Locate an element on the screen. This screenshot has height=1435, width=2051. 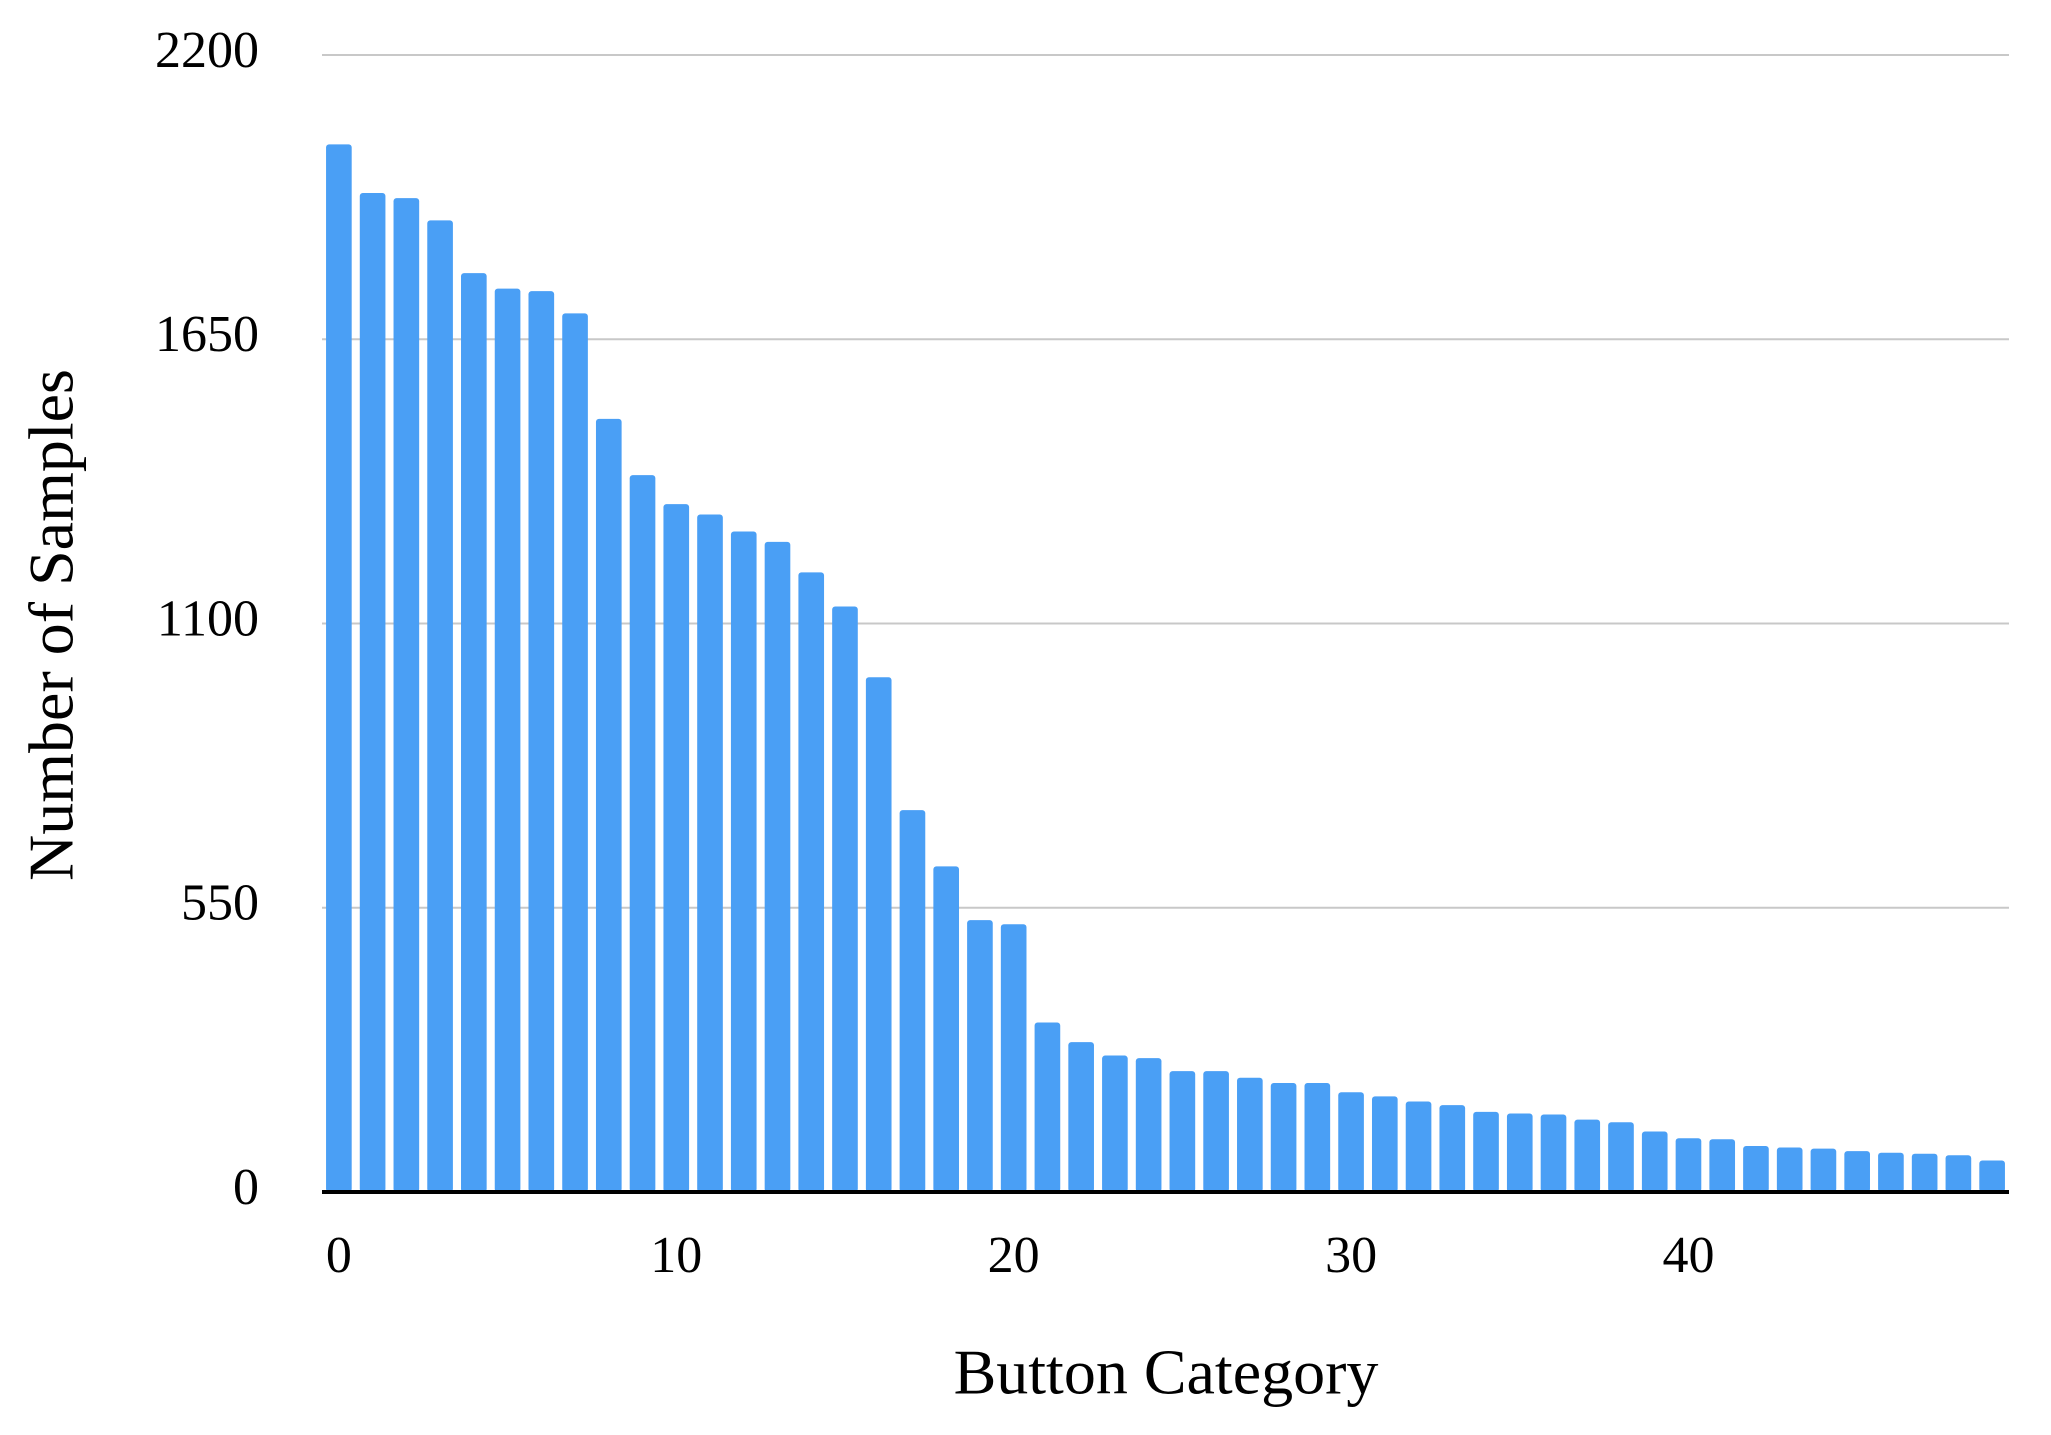
y-axis-title: Number of Samples is located at coordinates (51, 625).